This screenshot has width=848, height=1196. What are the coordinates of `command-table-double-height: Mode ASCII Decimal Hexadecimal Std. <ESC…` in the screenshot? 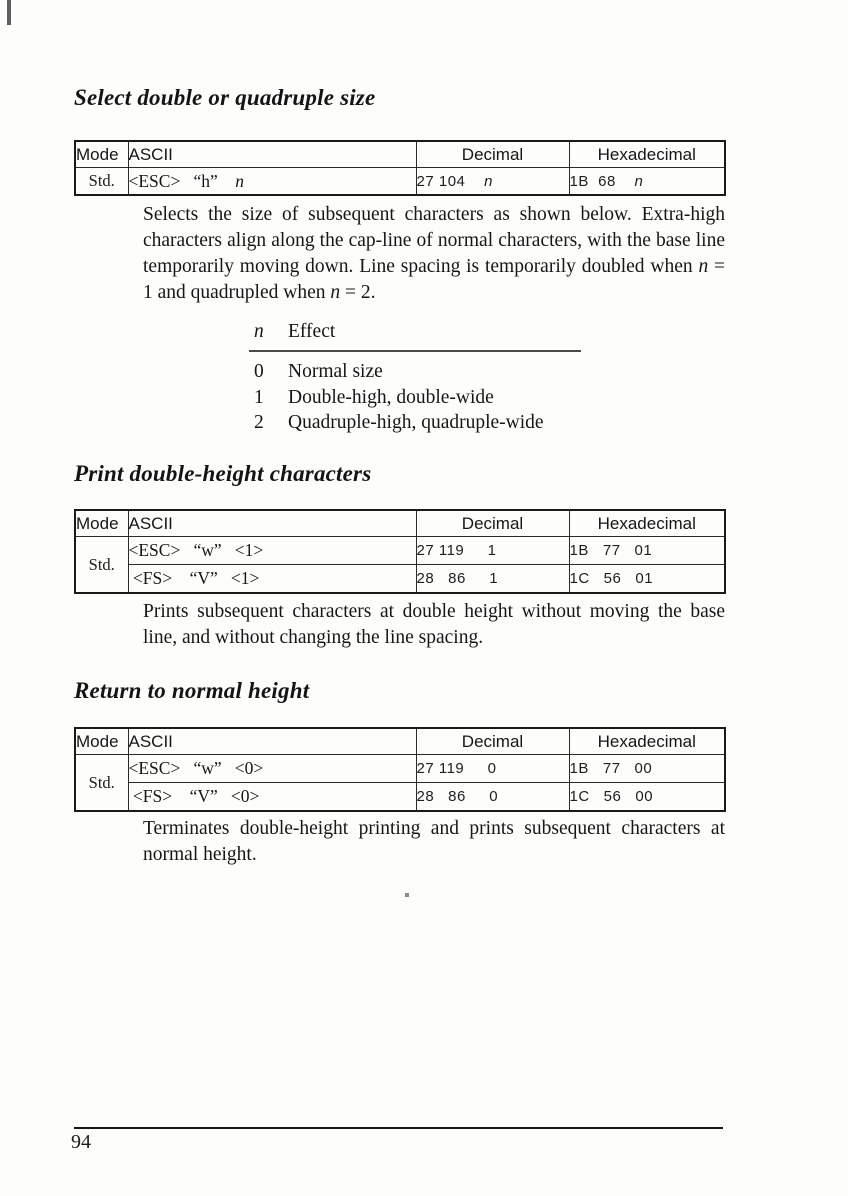 It's located at (400, 551).